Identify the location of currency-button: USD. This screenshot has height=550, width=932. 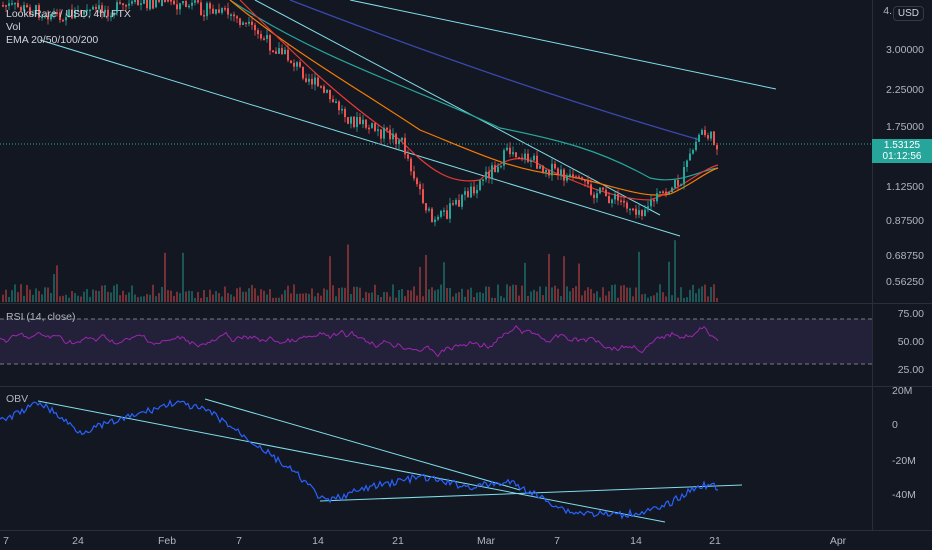
(908, 13).